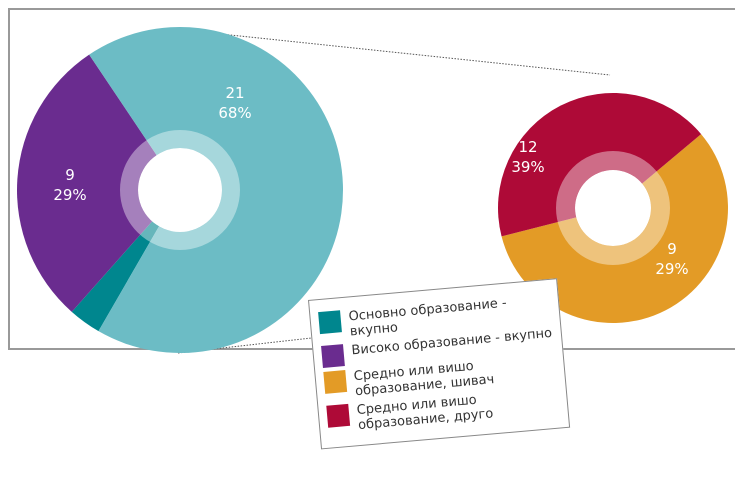 The image size is (735, 478). I want to click on data-label: 21, so click(234, 93).